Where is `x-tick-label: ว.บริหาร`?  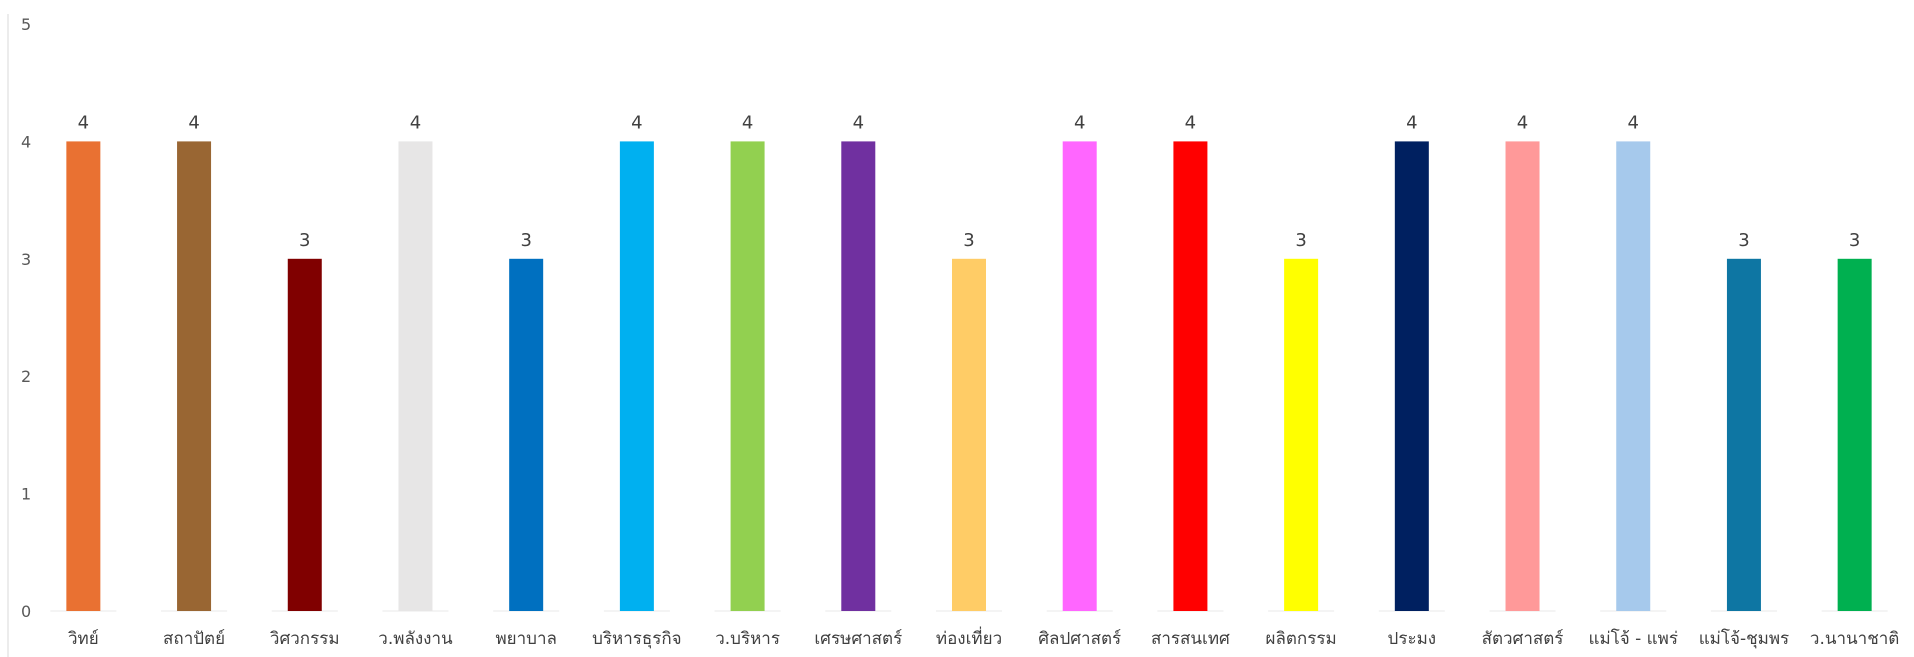
x-tick-label: ว.บริหาร is located at coordinates (747, 639).